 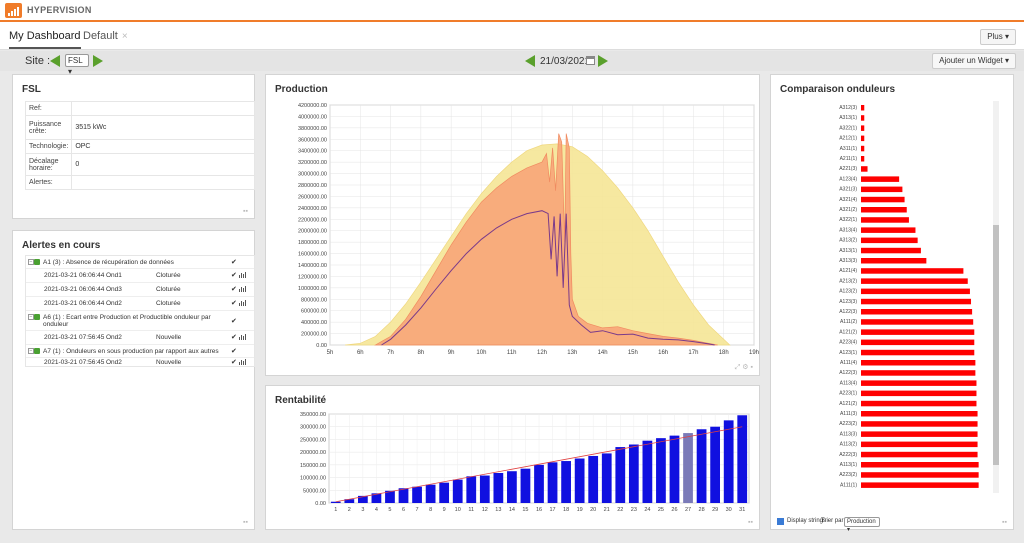 What do you see at coordinates (48, 108) in the screenshot?
I see `fsl-key: Ref:` at bounding box center [48, 108].